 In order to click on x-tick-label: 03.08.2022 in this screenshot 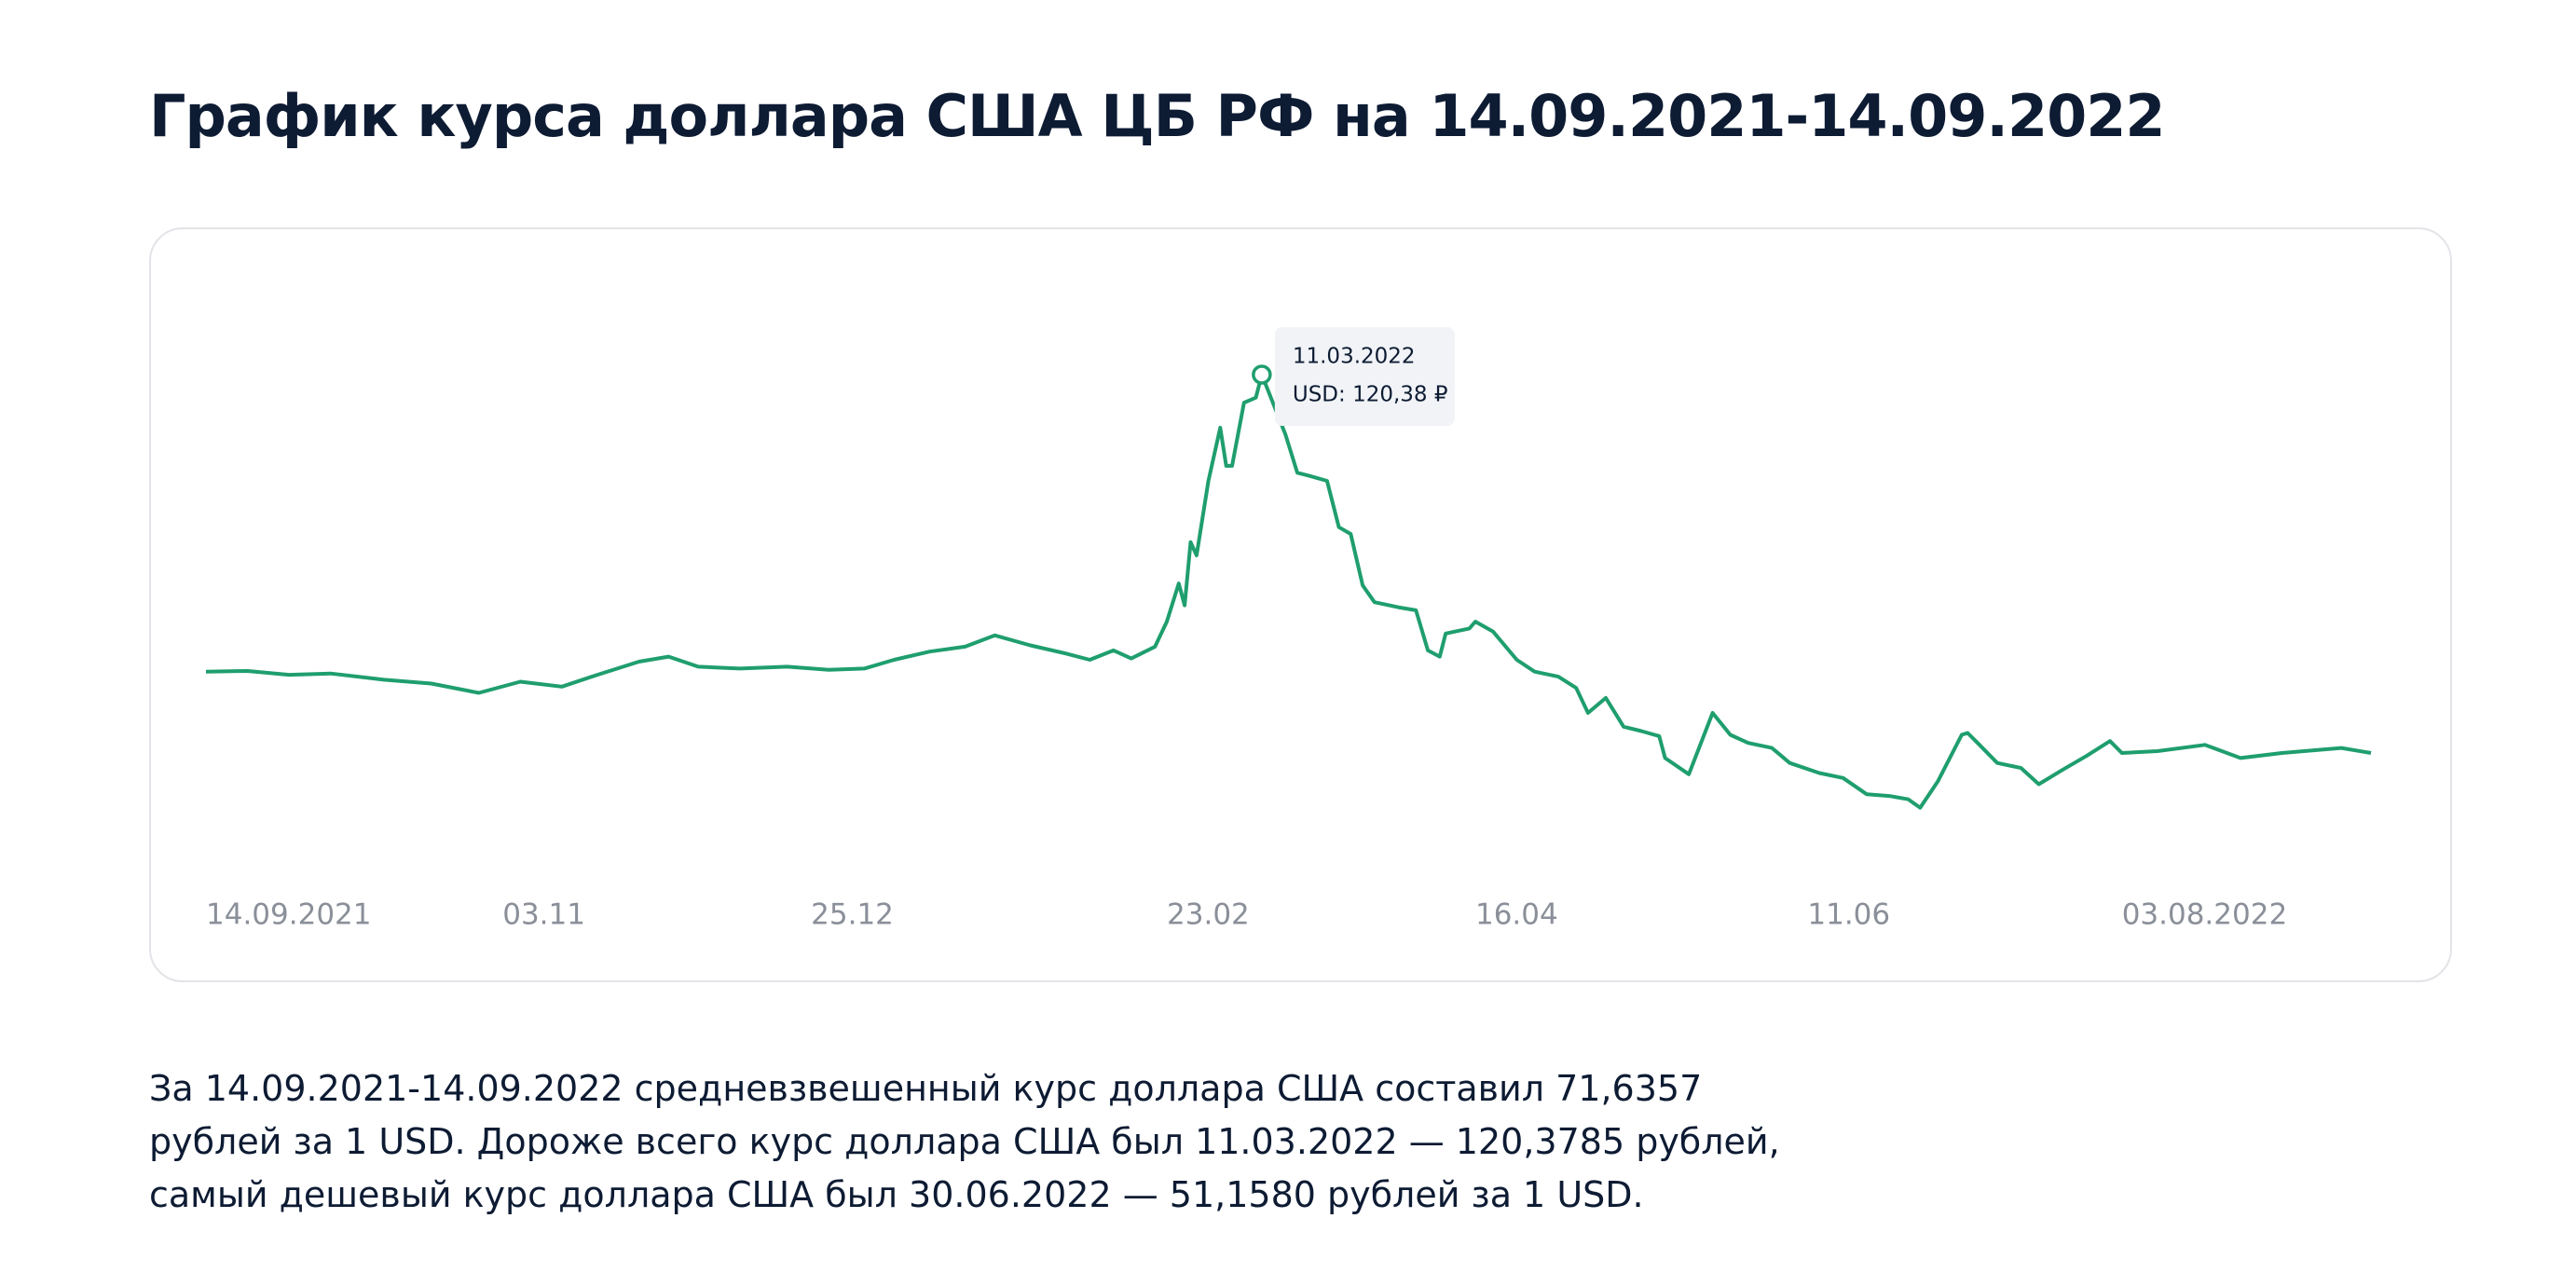, I will do `click(2205, 915)`.